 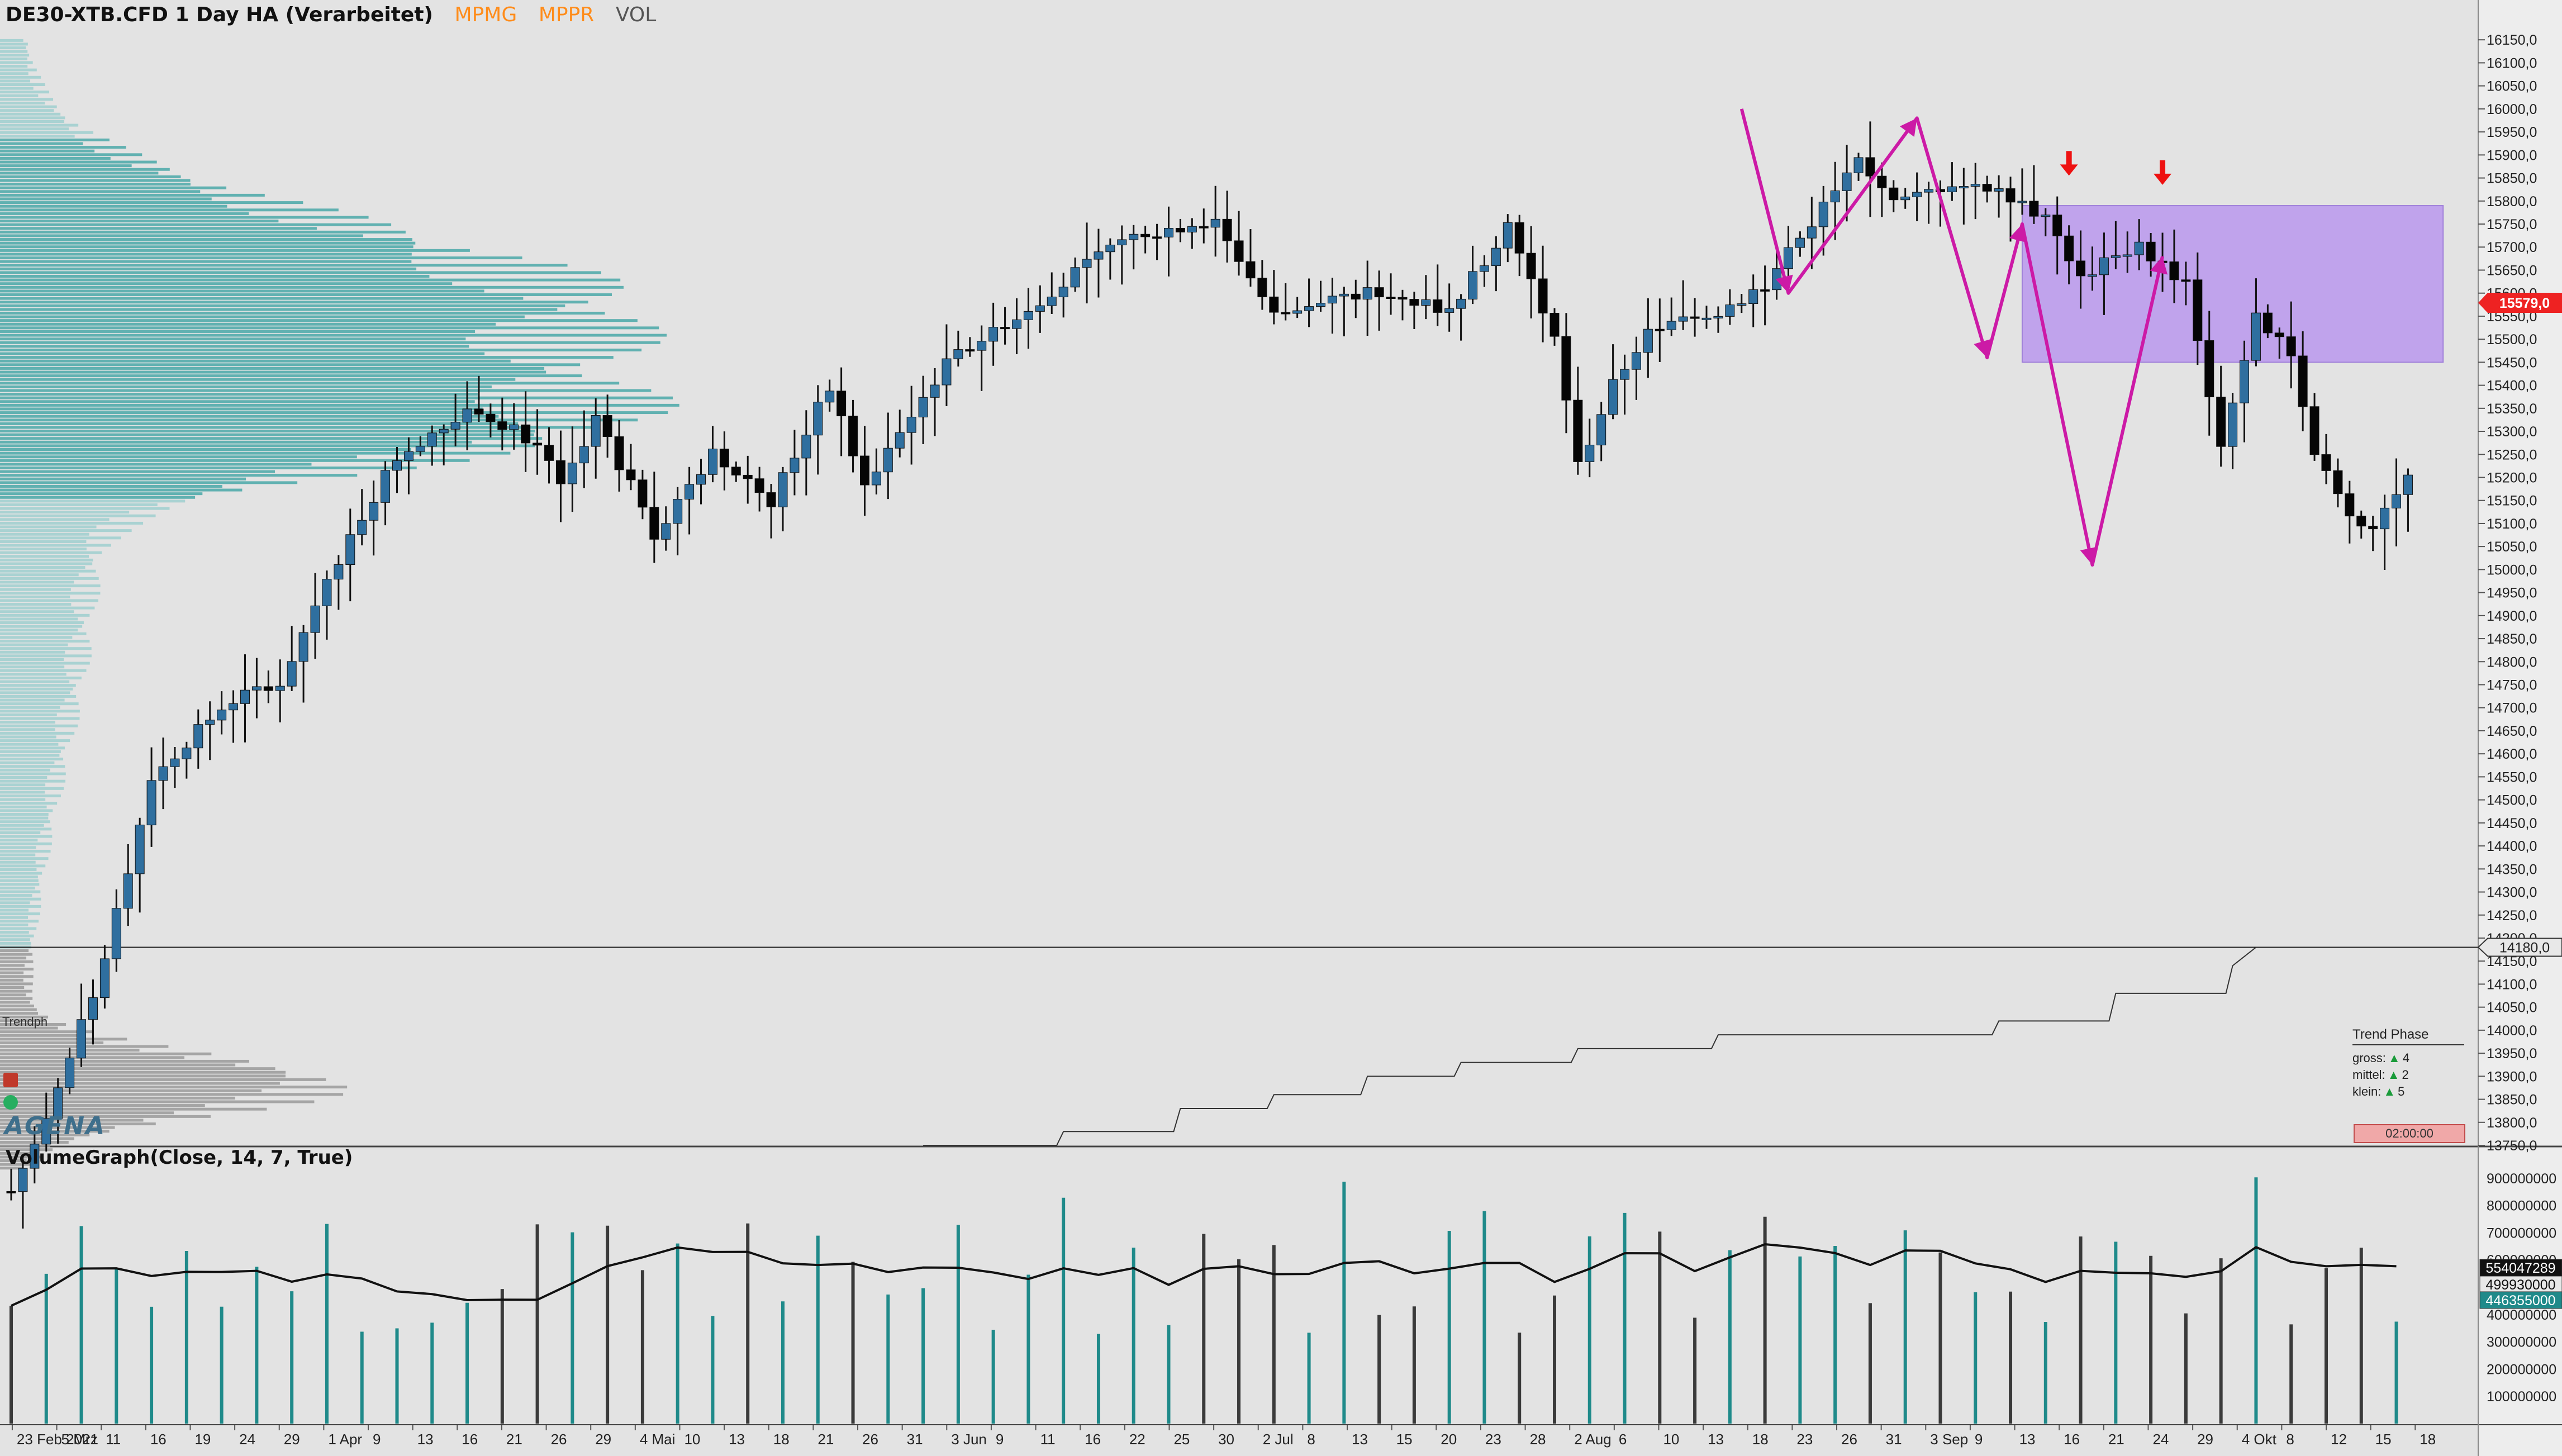 What do you see at coordinates (636, 14) in the screenshot?
I see `indicator-vol: VOL` at bounding box center [636, 14].